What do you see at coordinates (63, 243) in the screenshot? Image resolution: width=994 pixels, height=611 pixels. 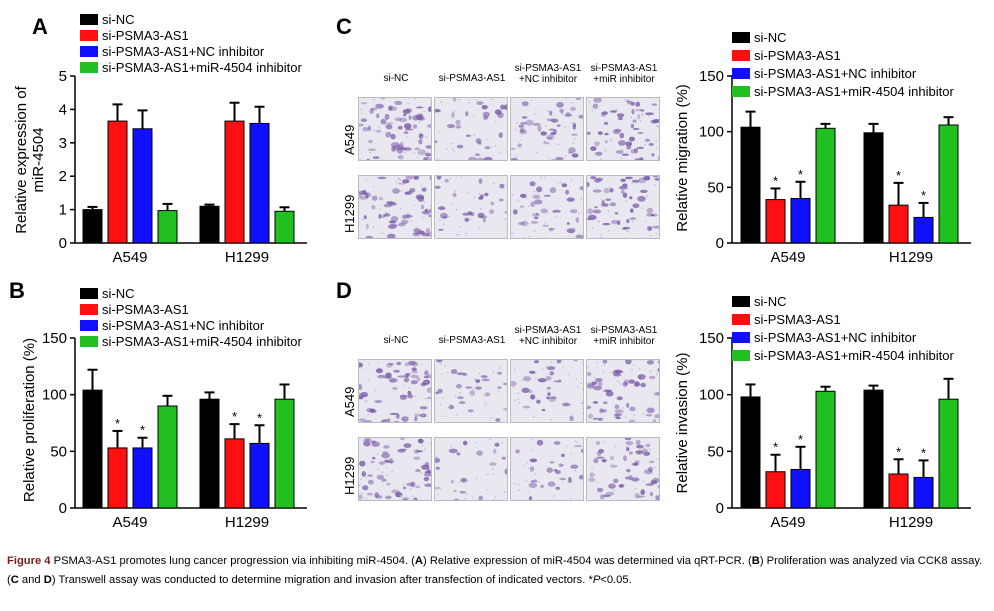 I see `y-tick-label-a: 0` at bounding box center [63, 243].